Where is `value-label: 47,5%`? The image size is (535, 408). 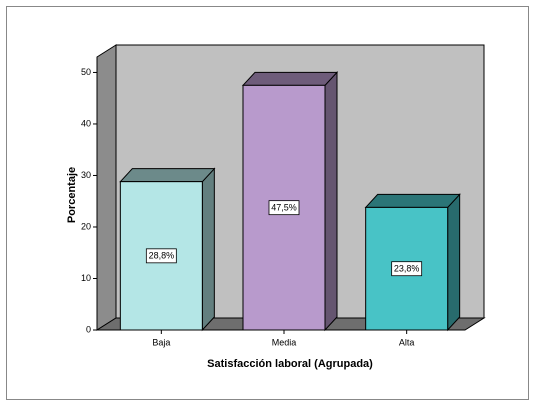
value-label: 47,5% is located at coordinates (284, 208).